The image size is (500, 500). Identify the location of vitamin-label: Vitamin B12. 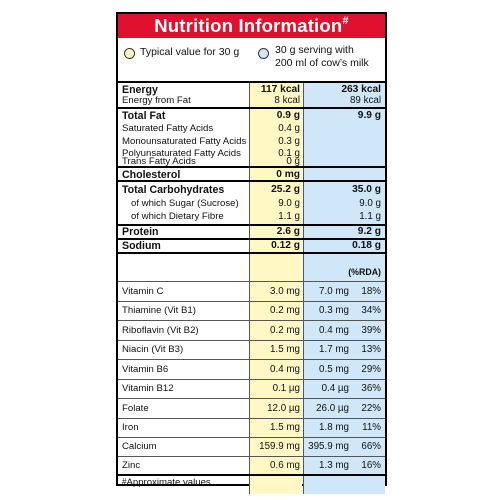
(148, 388).